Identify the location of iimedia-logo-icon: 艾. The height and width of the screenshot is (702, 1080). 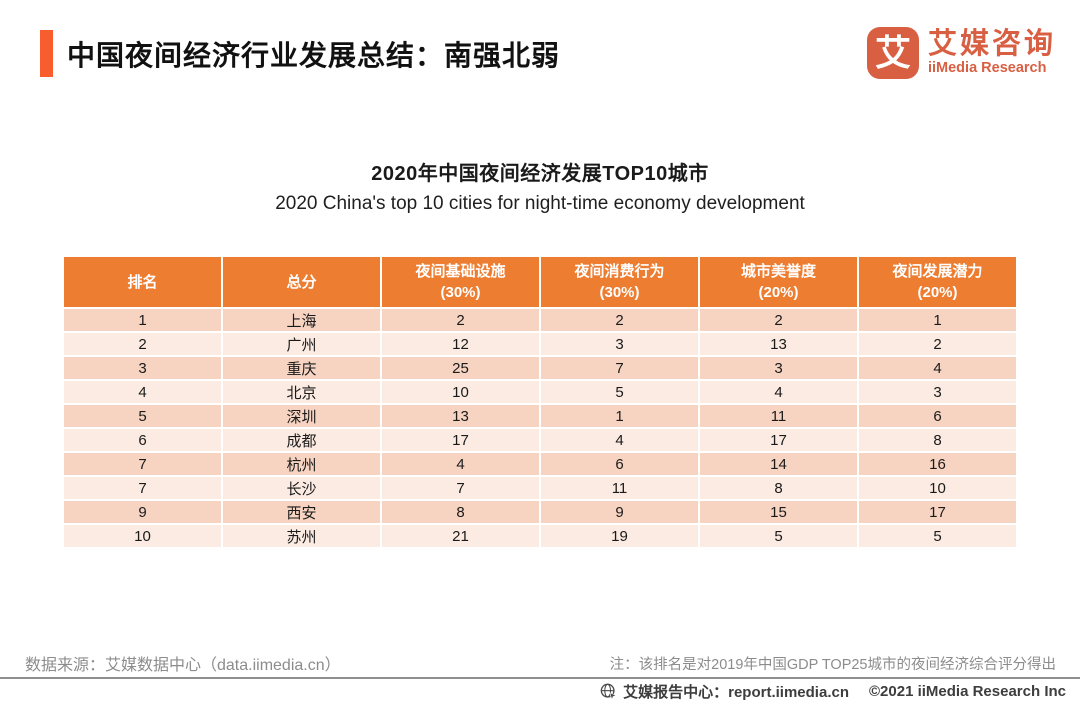
(892, 53).